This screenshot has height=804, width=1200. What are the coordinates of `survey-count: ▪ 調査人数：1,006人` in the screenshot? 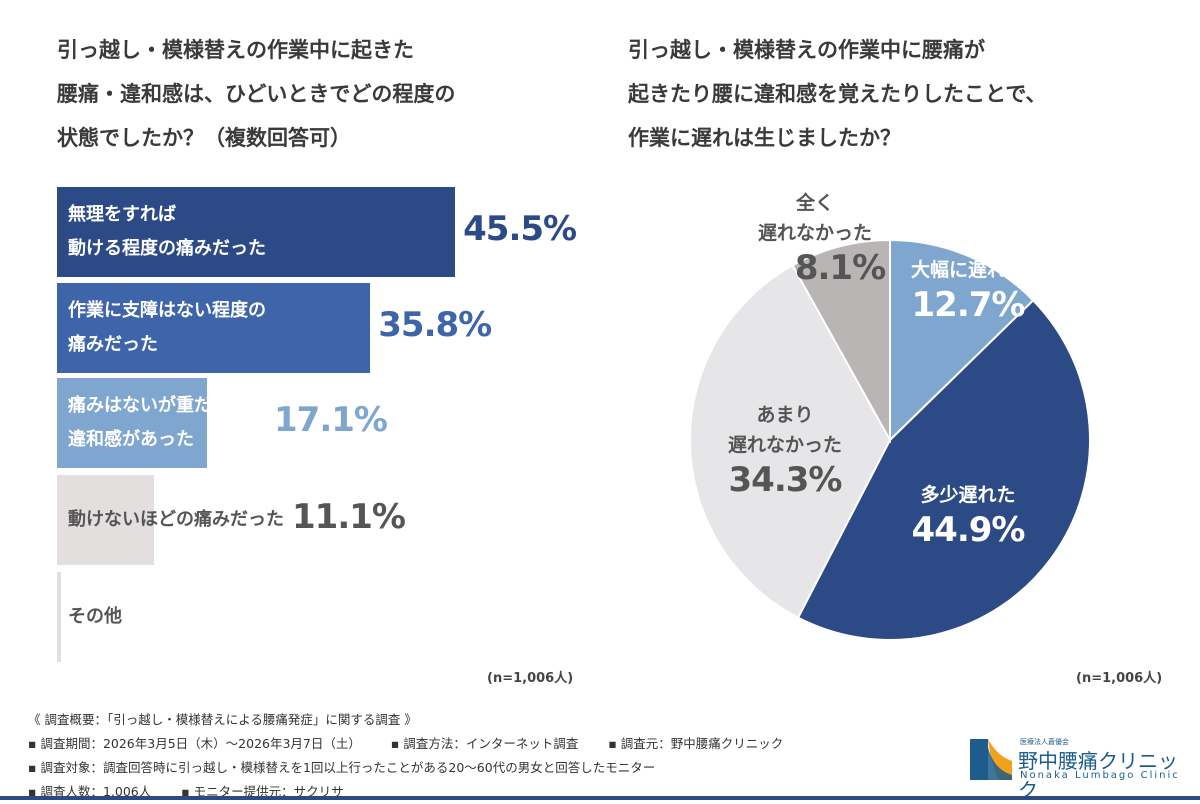 It's located at (90, 791).